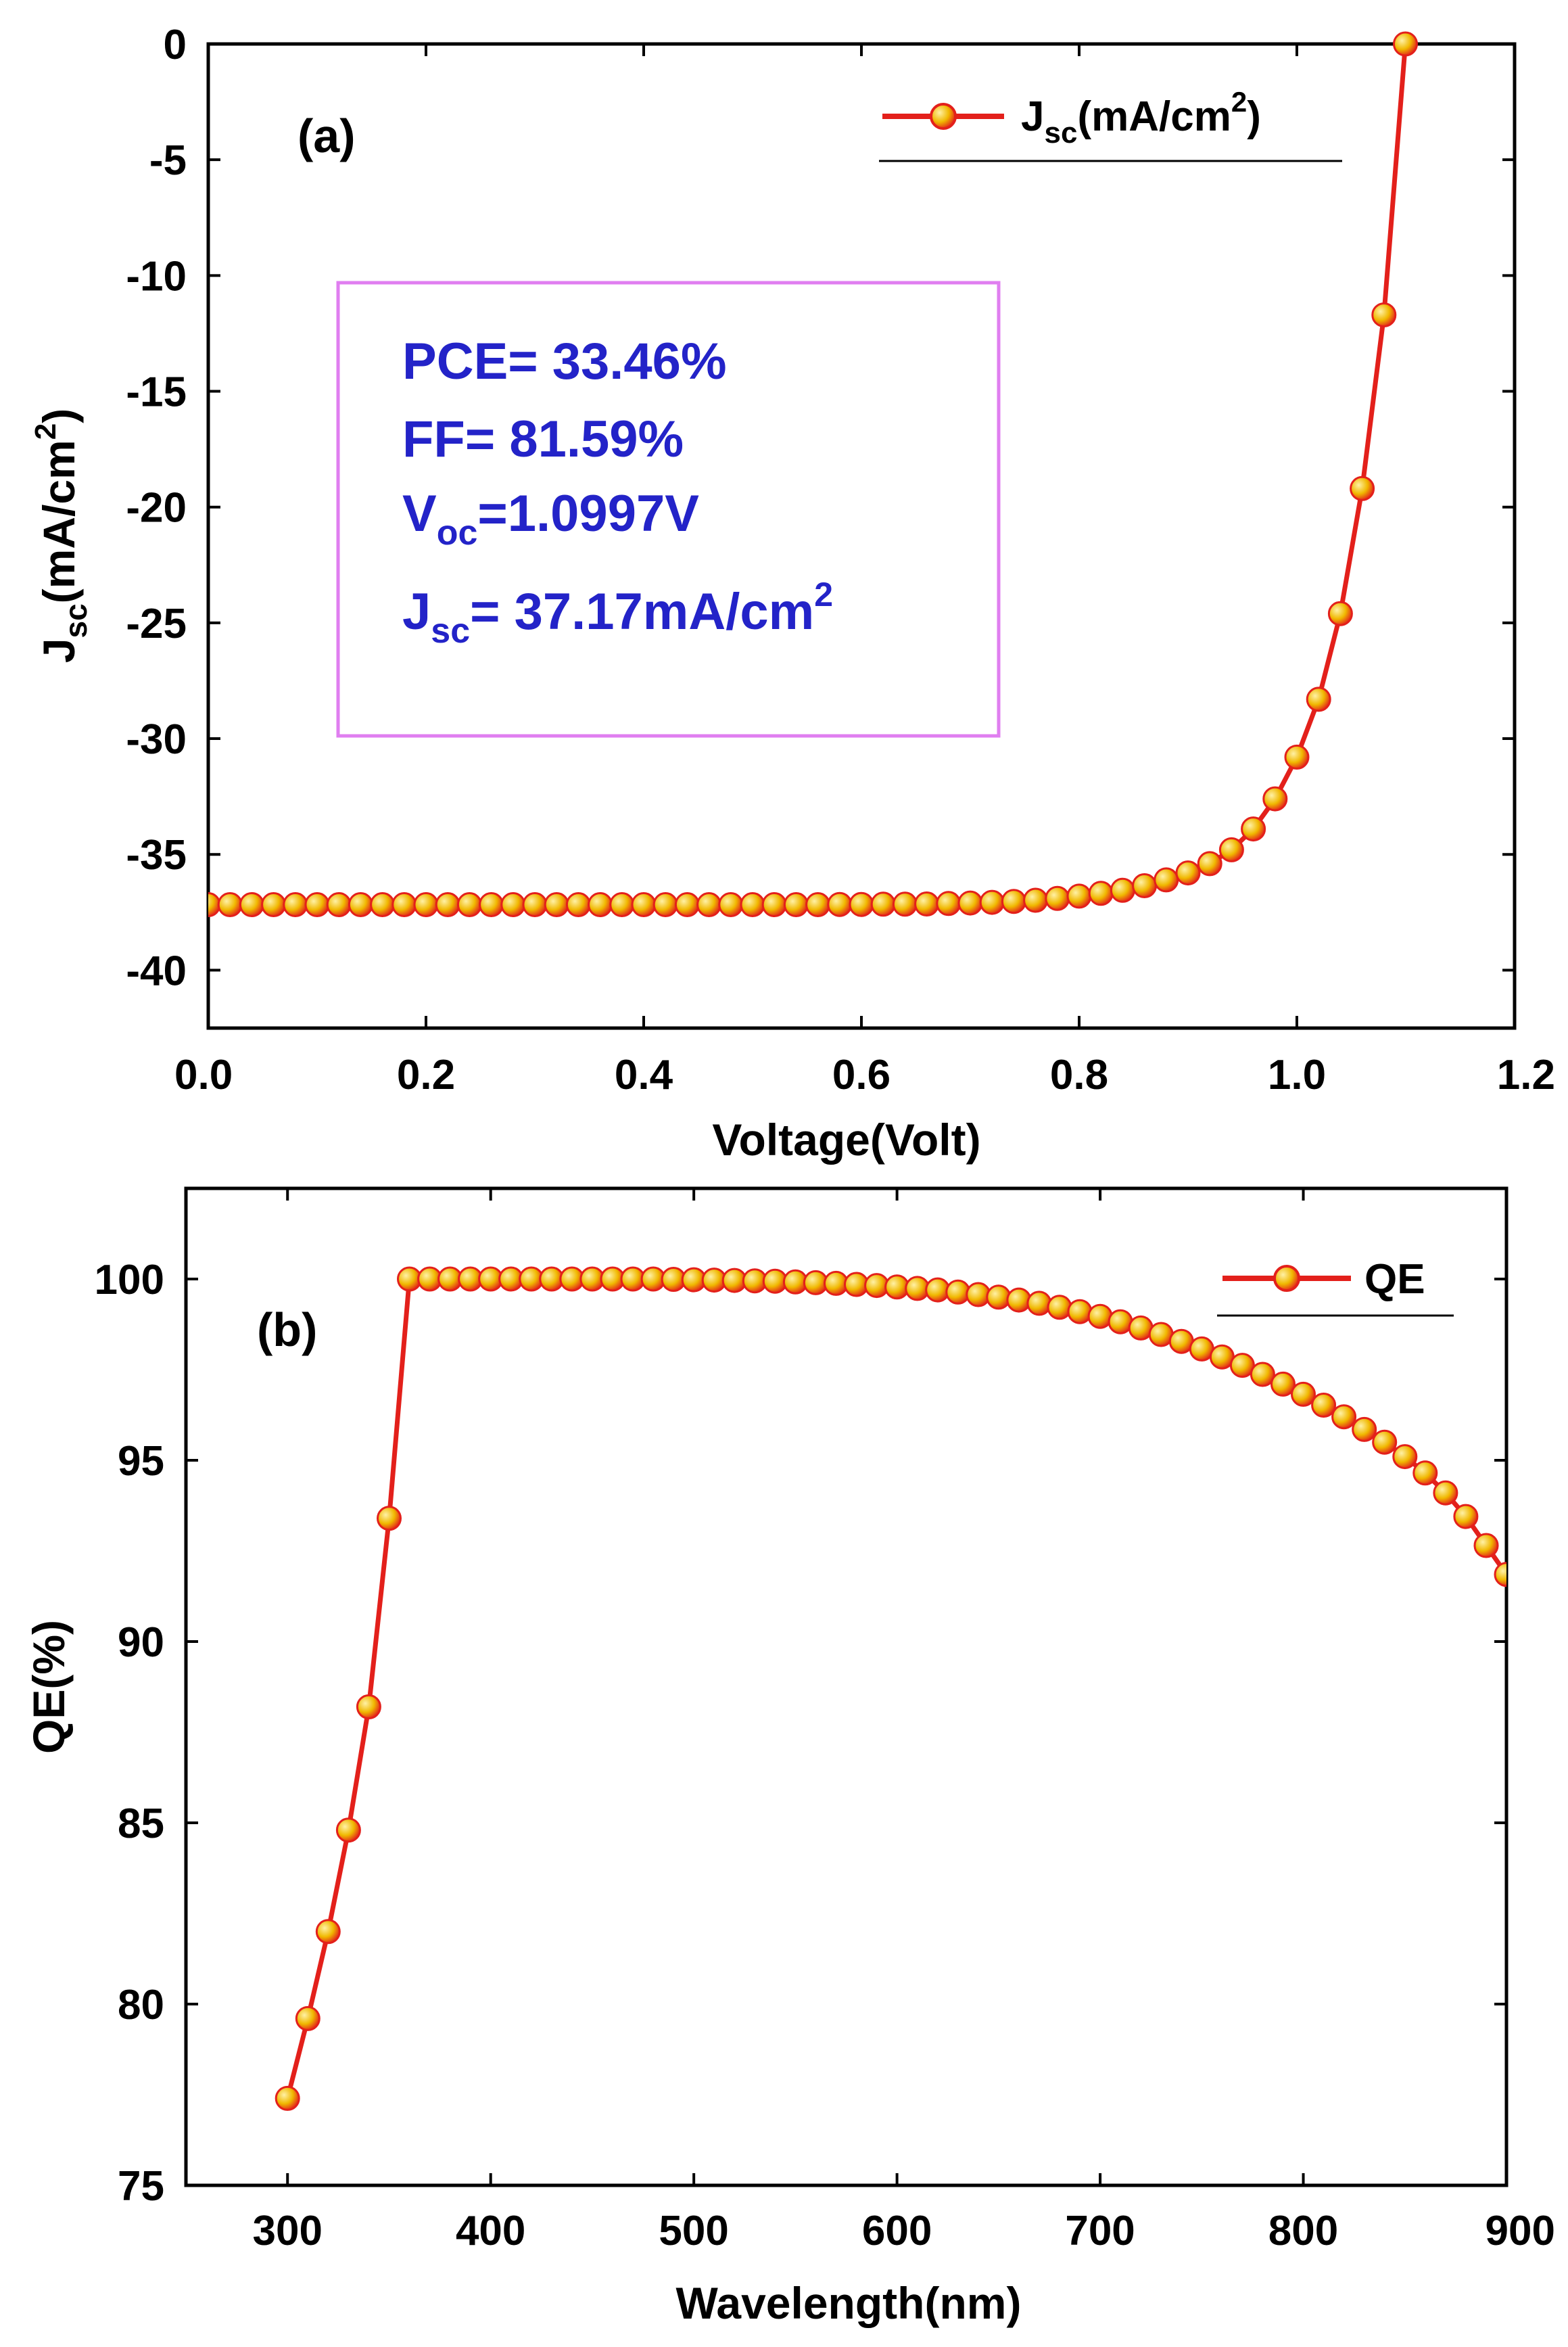 Image resolution: width=1568 pixels, height=2347 pixels. I want to click on info-jsc: Jsc= 37.17mA/cm2, so click(617, 613).